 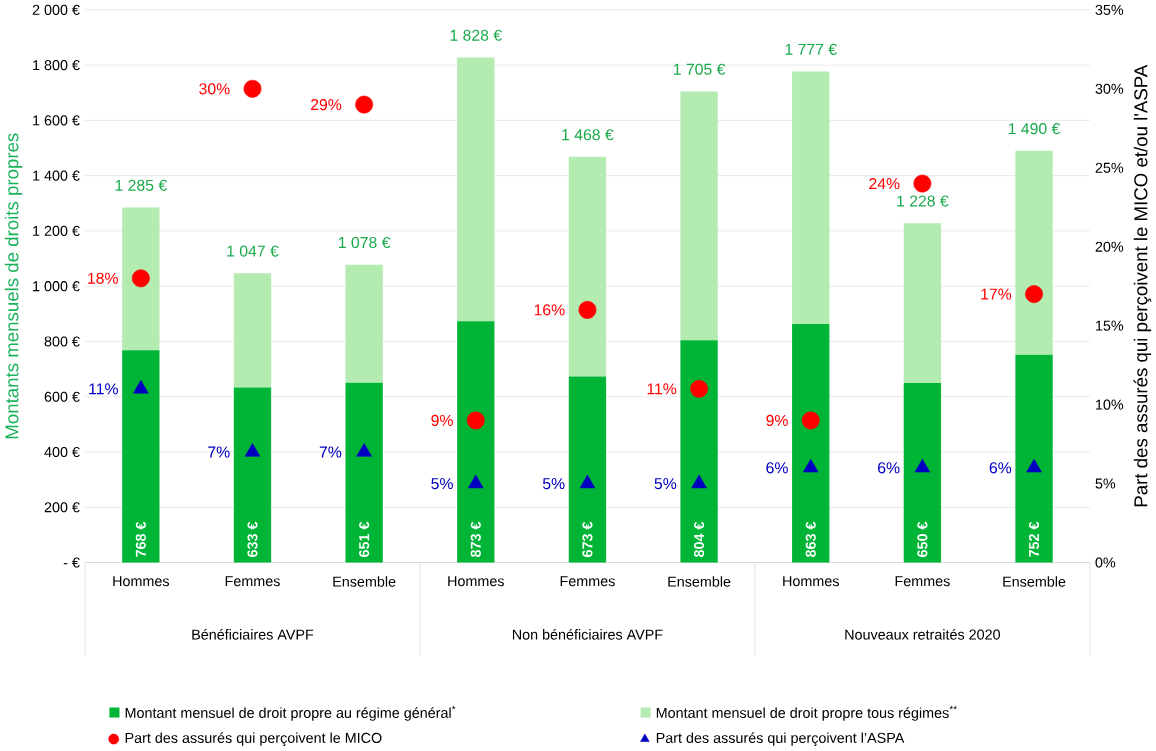 I want to click on data-label: 804 €, so click(x=699, y=539).